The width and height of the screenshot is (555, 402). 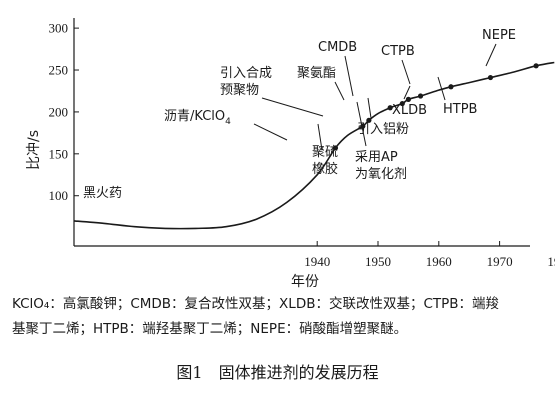 I want to click on annotation-text: 沥青/KClO, so click(x=194, y=116).